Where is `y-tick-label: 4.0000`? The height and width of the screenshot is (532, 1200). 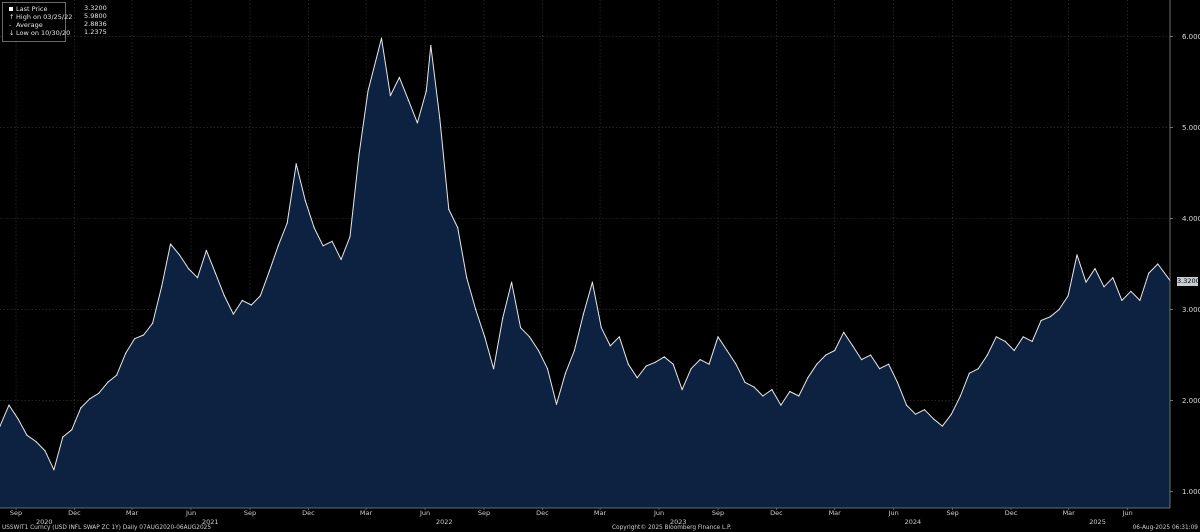 y-tick-label: 4.0000 is located at coordinates (1191, 219).